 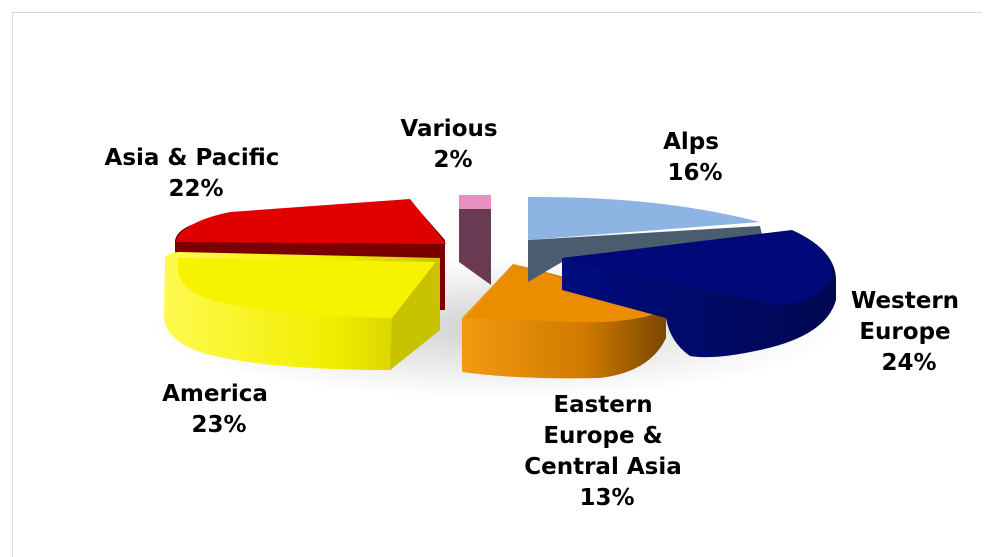 I want to click on slice-various, so click(x=475, y=240).